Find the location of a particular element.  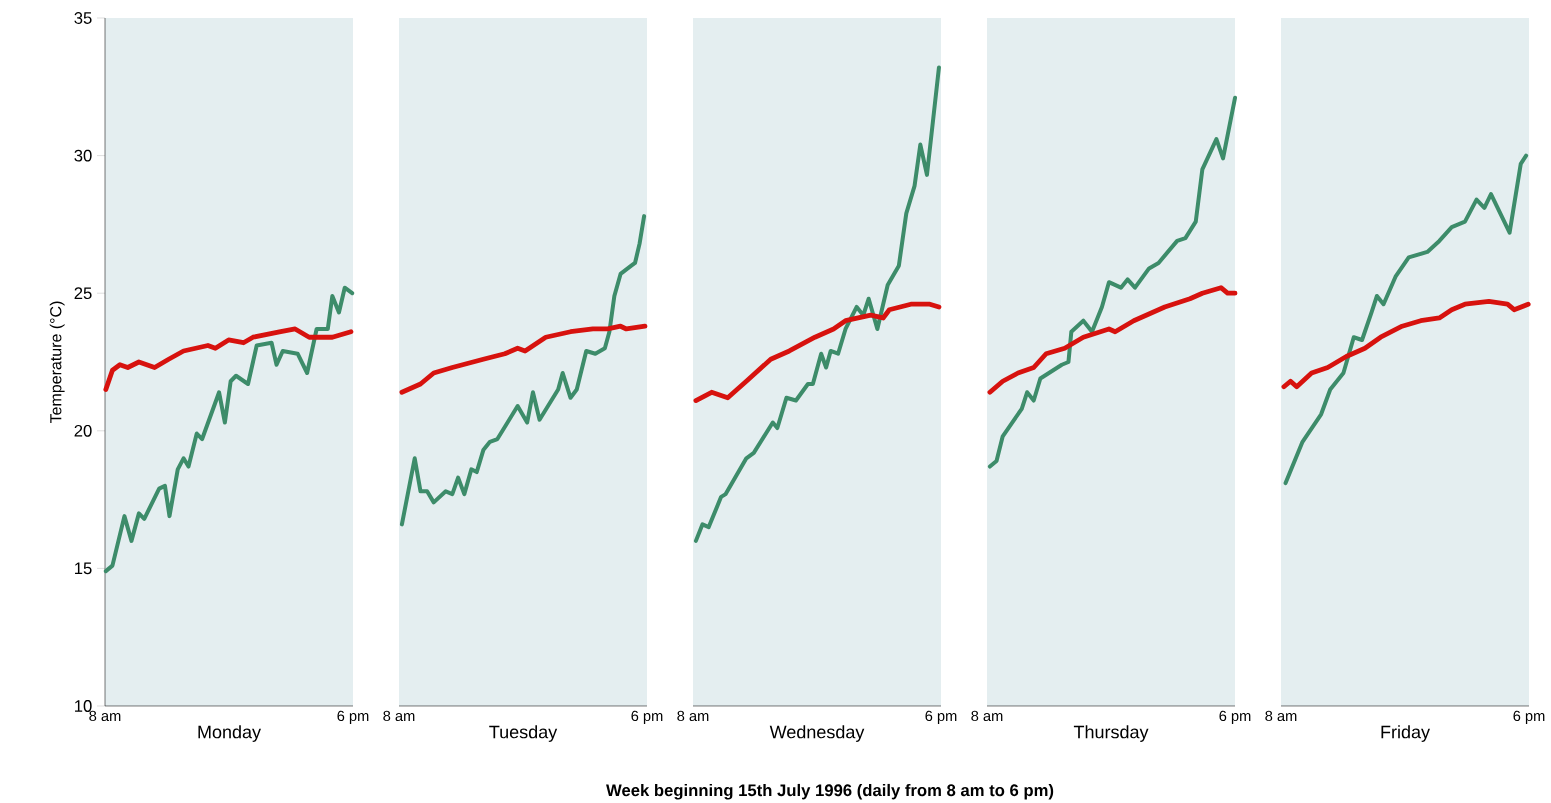

x-axis-title: Wednesday is located at coordinates (817, 733).